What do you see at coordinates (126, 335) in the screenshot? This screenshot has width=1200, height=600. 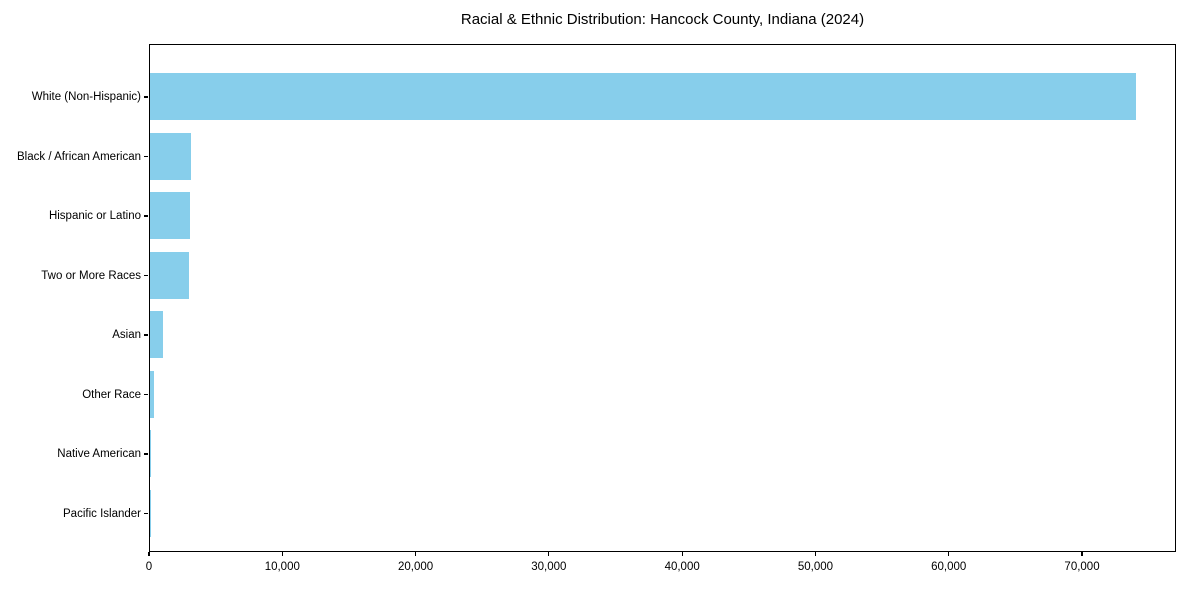 I see `y-tick-label: Asian` at bounding box center [126, 335].